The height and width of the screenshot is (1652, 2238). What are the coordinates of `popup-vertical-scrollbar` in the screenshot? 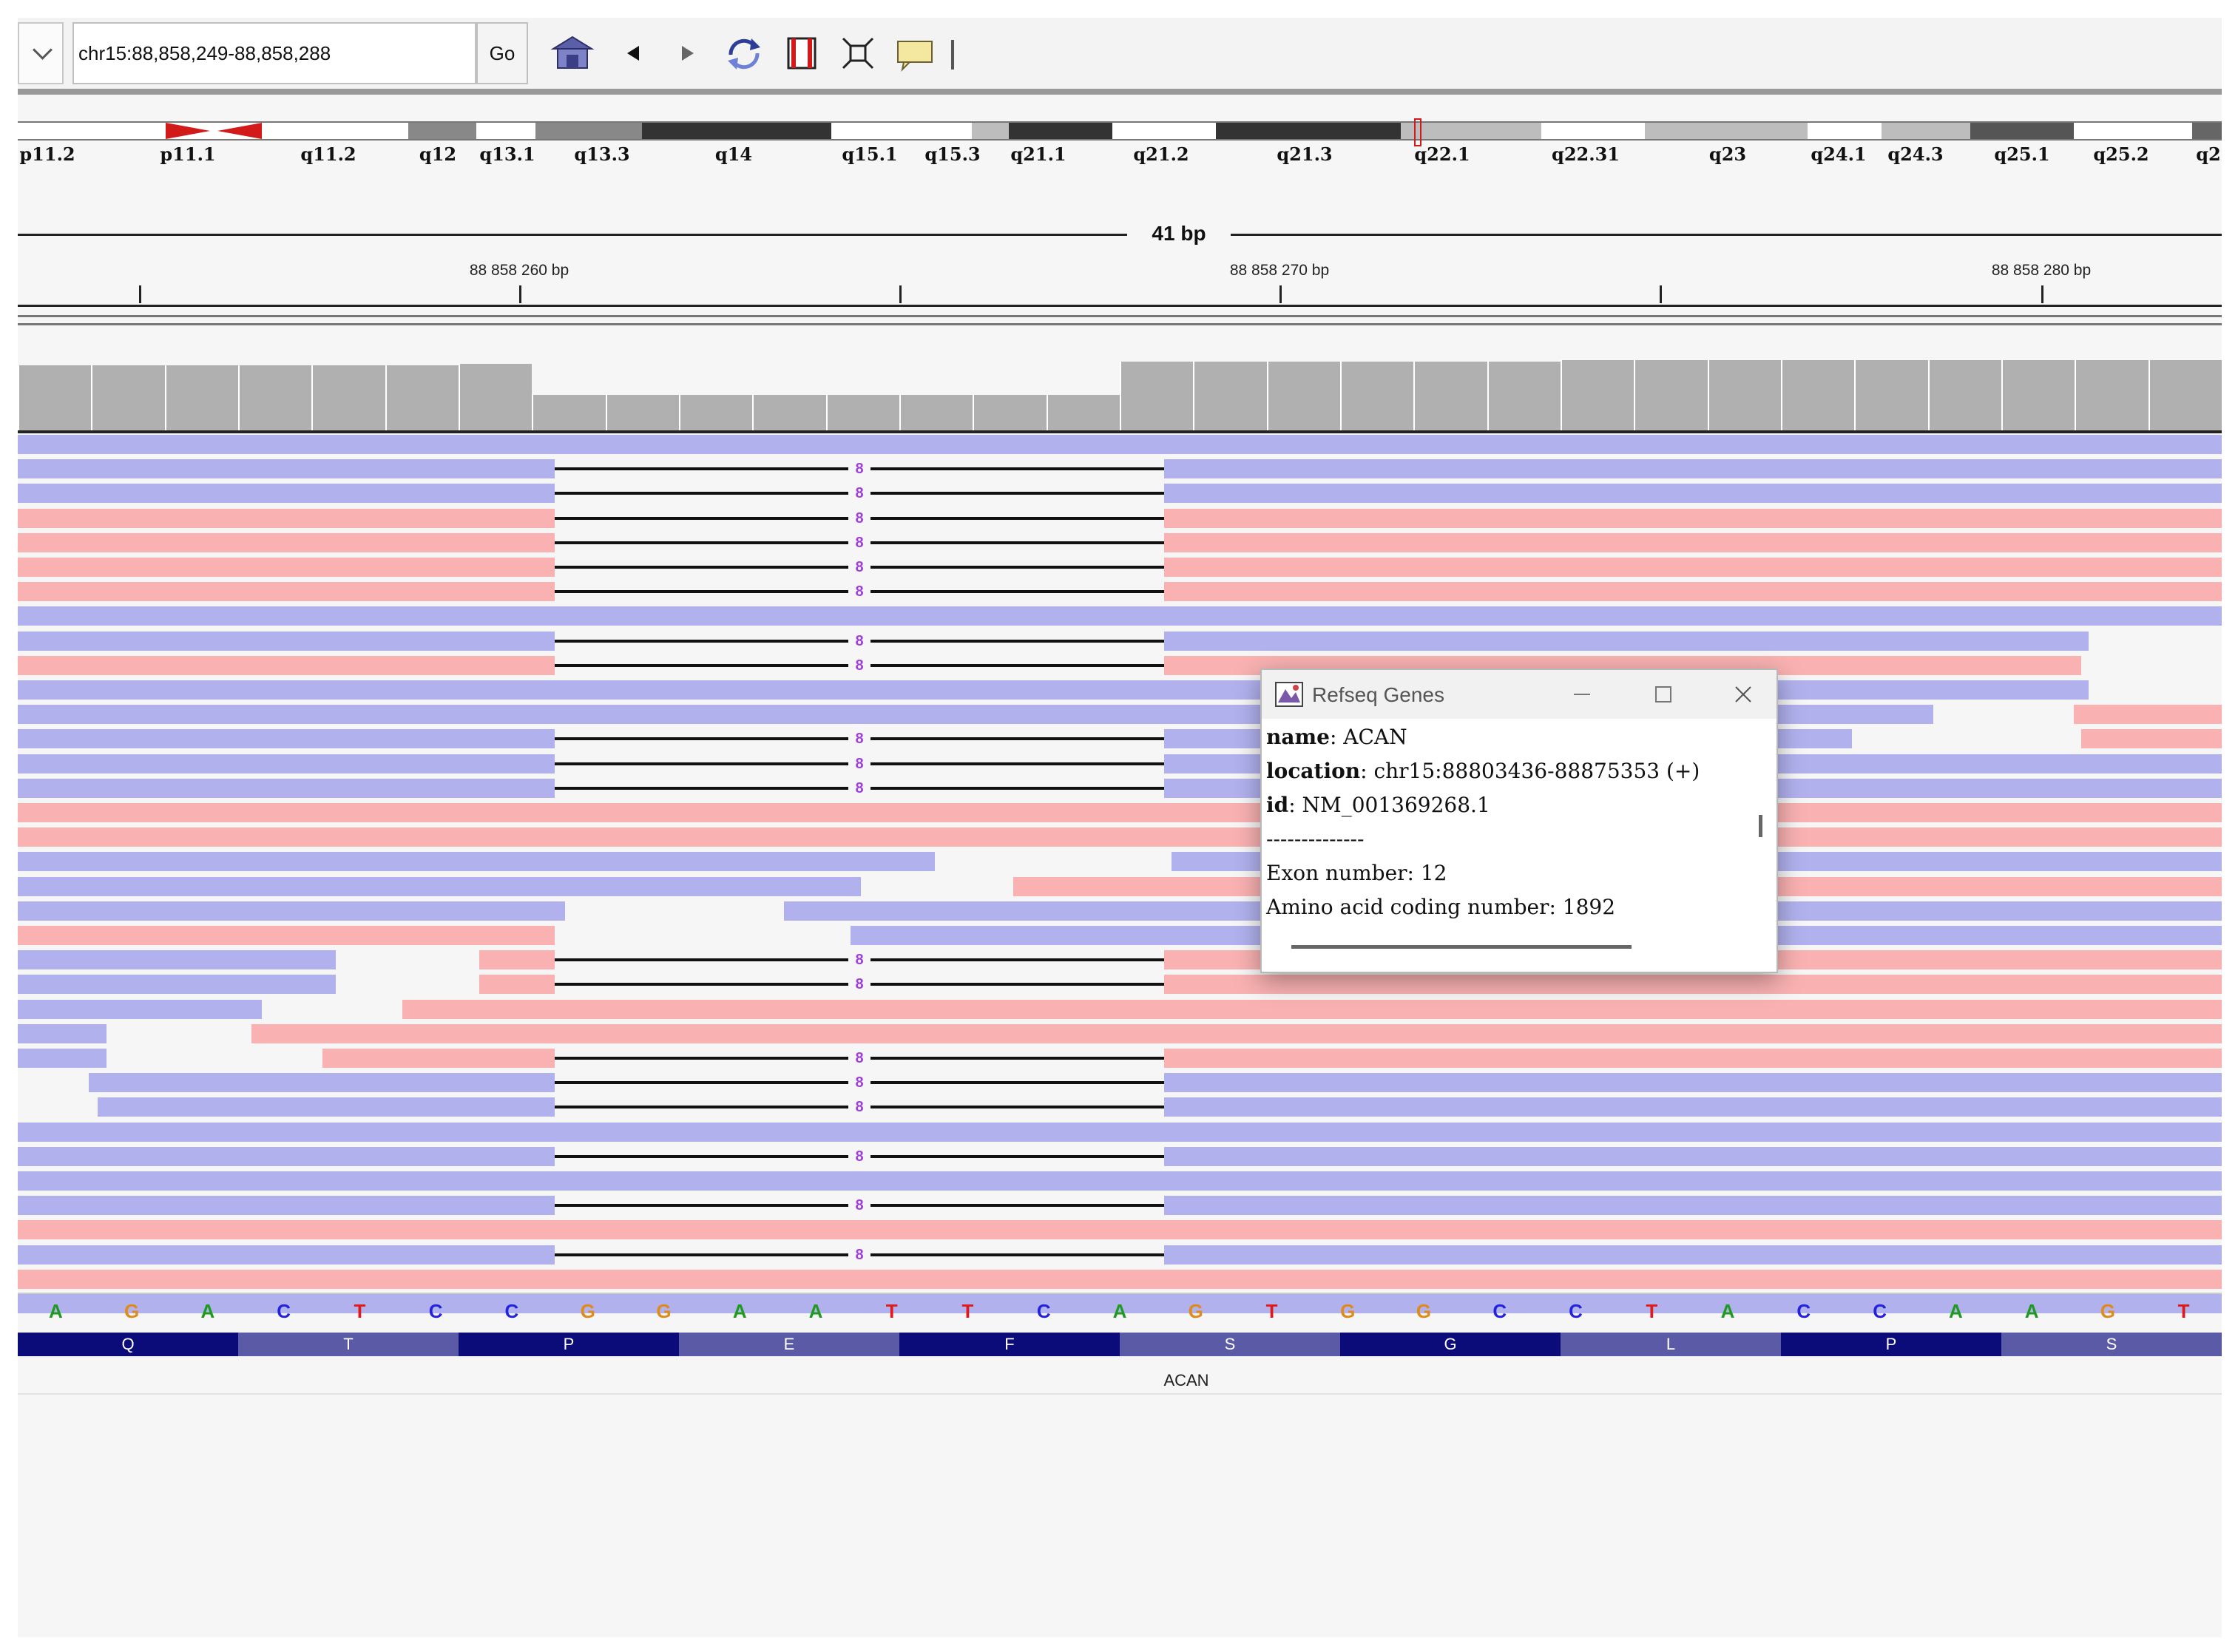 It's located at (1760, 826).